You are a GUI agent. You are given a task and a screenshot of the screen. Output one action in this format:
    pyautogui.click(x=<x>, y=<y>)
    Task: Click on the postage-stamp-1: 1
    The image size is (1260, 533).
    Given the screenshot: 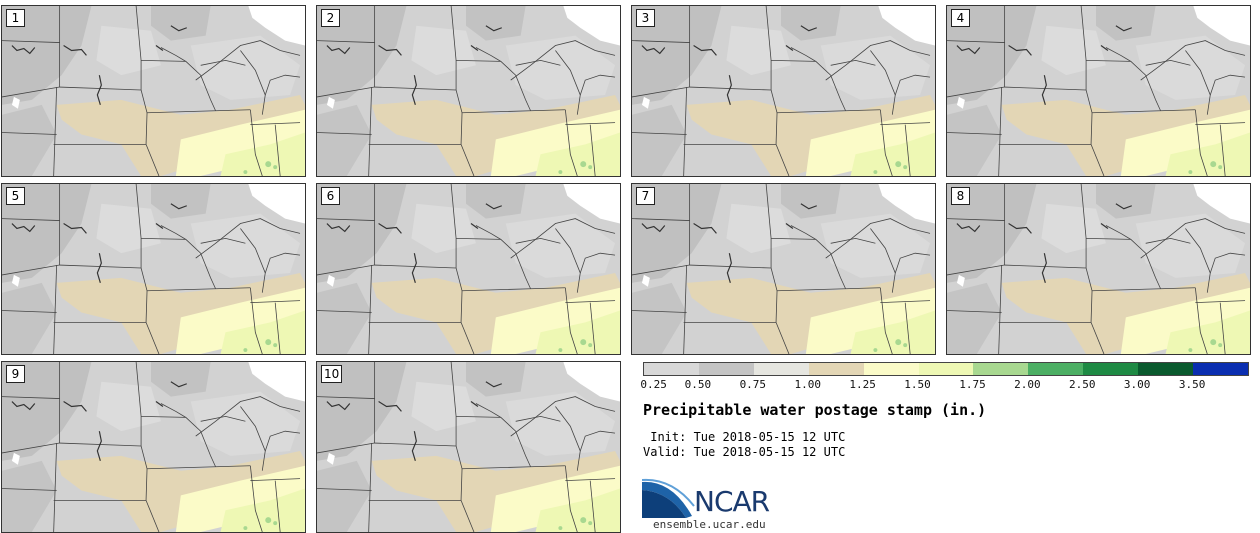 What is the action you would take?
    pyautogui.click(x=153, y=91)
    